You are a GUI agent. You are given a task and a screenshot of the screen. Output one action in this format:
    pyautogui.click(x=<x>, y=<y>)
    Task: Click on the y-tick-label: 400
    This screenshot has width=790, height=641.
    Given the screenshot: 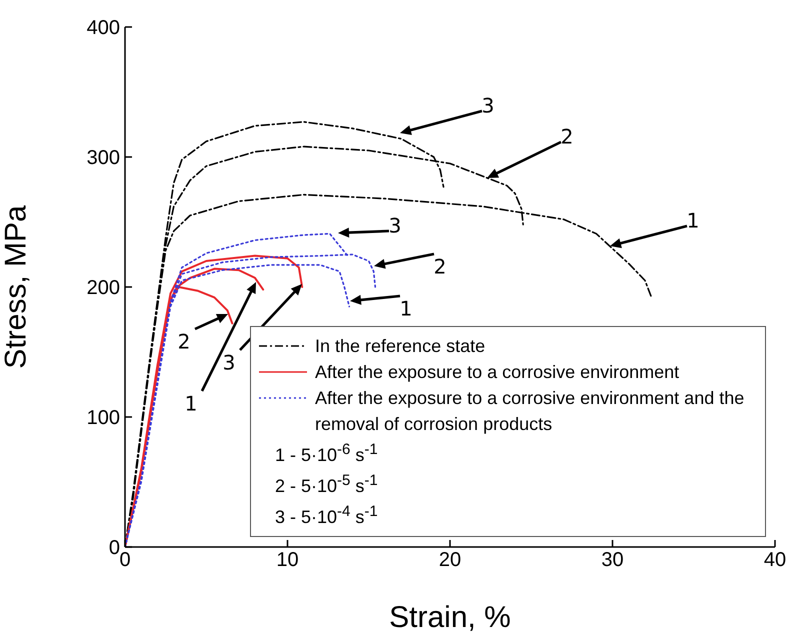 What is the action you would take?
    pyautogui.click(x=103, y=28)
    